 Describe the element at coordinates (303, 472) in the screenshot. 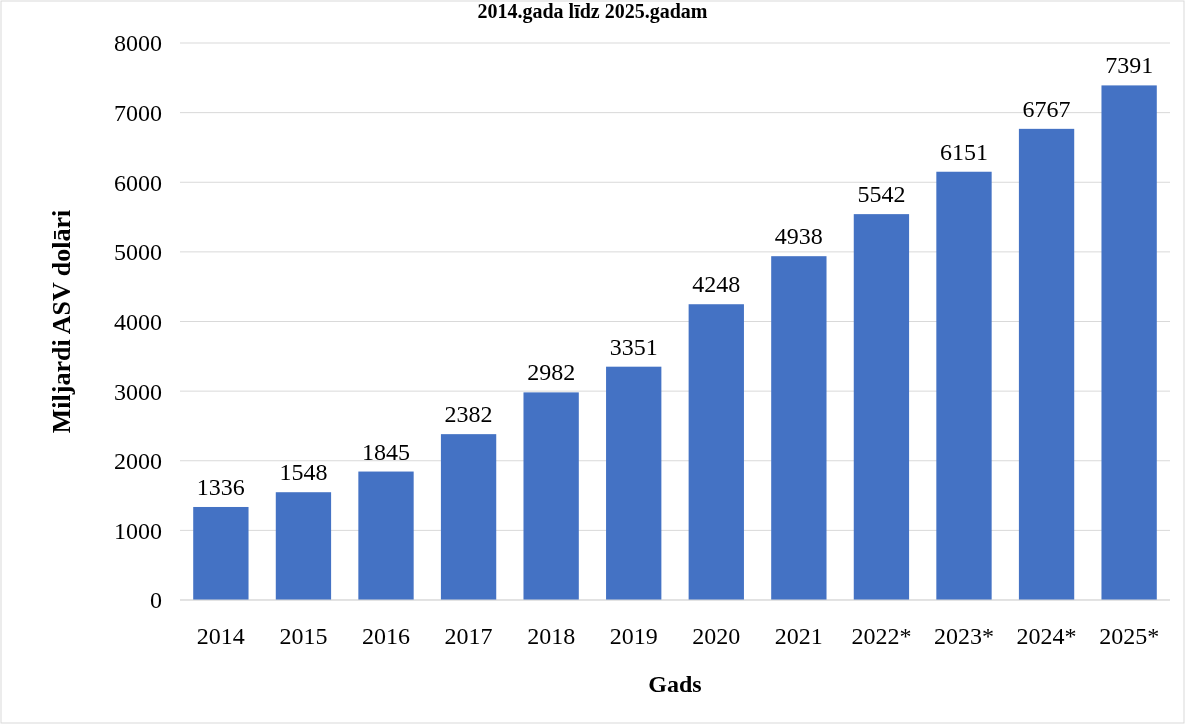

I see `data-label: 1548` at that location.